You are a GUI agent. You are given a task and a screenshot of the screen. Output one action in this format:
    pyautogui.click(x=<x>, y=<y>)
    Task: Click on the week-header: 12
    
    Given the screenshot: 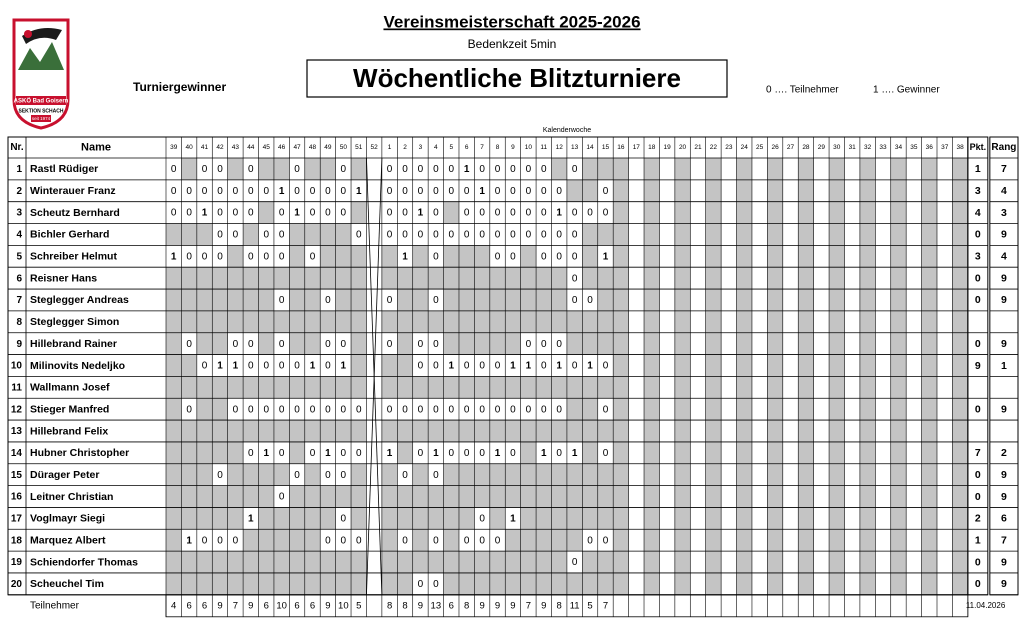 What is the action you would take?
    pyautogui.click(x=560, y=147)
    